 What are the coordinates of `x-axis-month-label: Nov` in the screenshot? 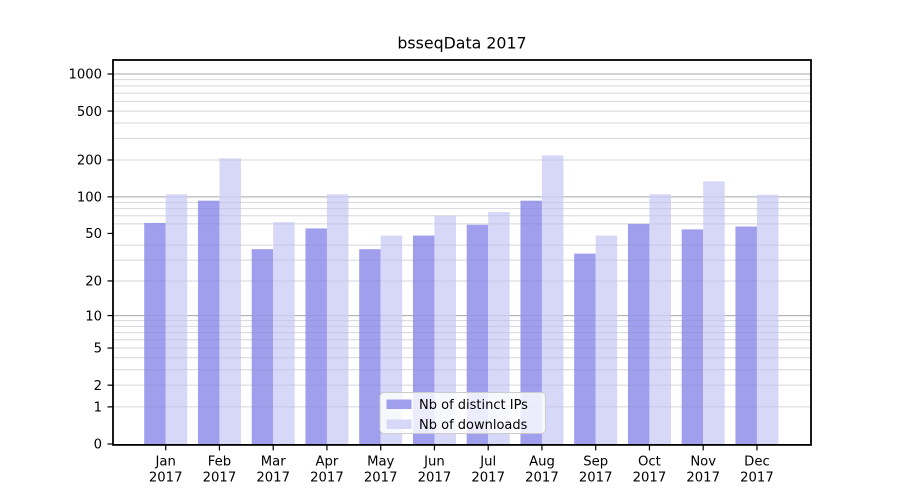 It's located at (703, 462).